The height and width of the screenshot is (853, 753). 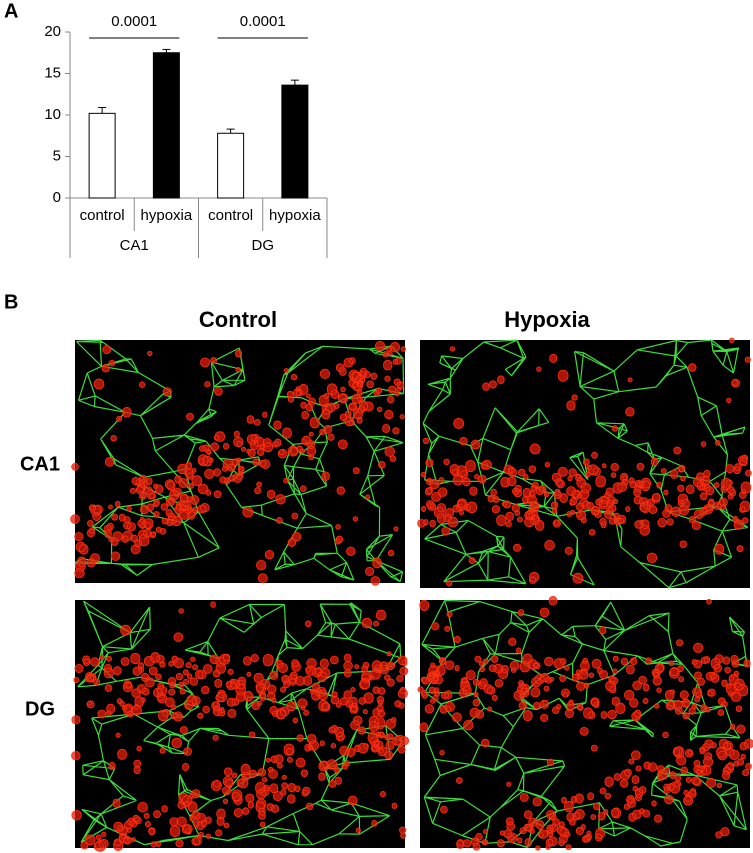 What do you see at coordinates (238, 319) in the screenshot?
I see `column-title: Control` at bounding box center [238, 319].